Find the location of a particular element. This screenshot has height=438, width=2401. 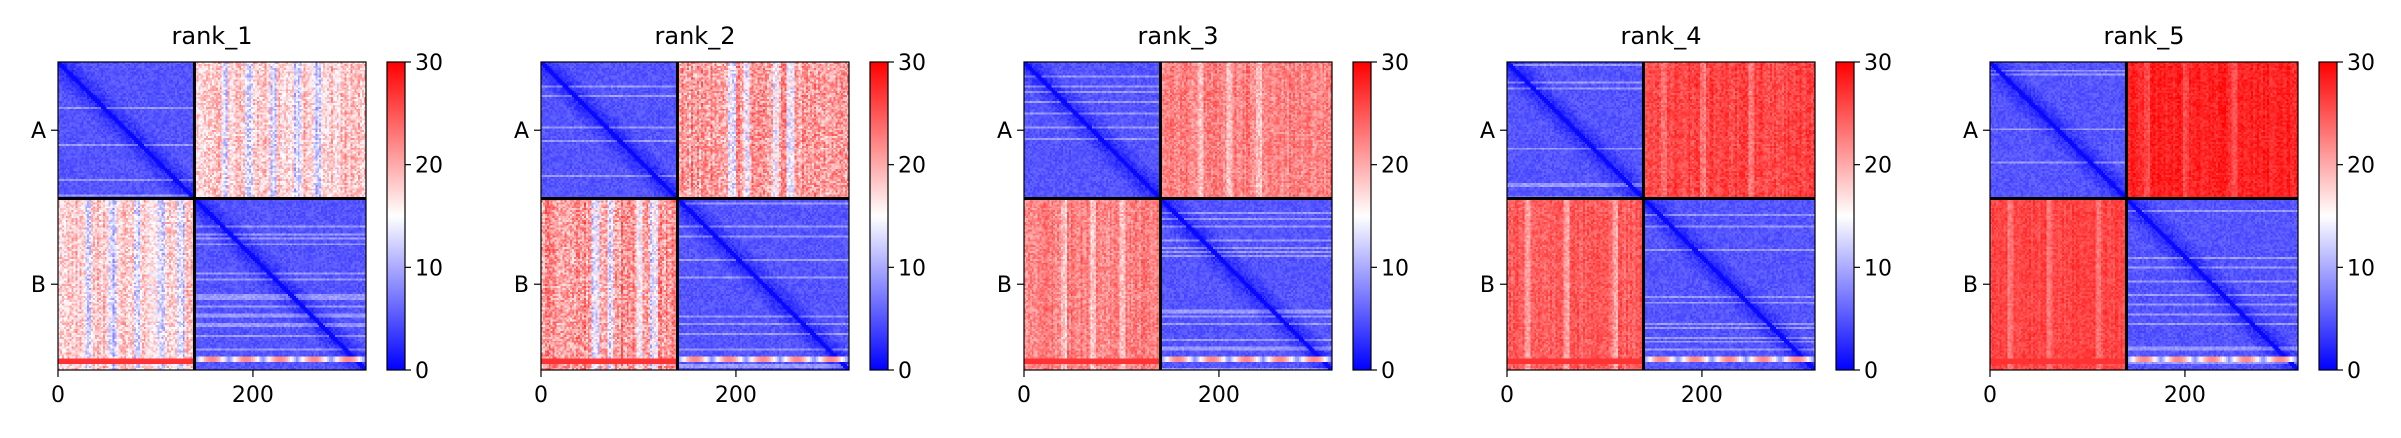

panel-title: rank_3 is located at coordinates (1178, 36).